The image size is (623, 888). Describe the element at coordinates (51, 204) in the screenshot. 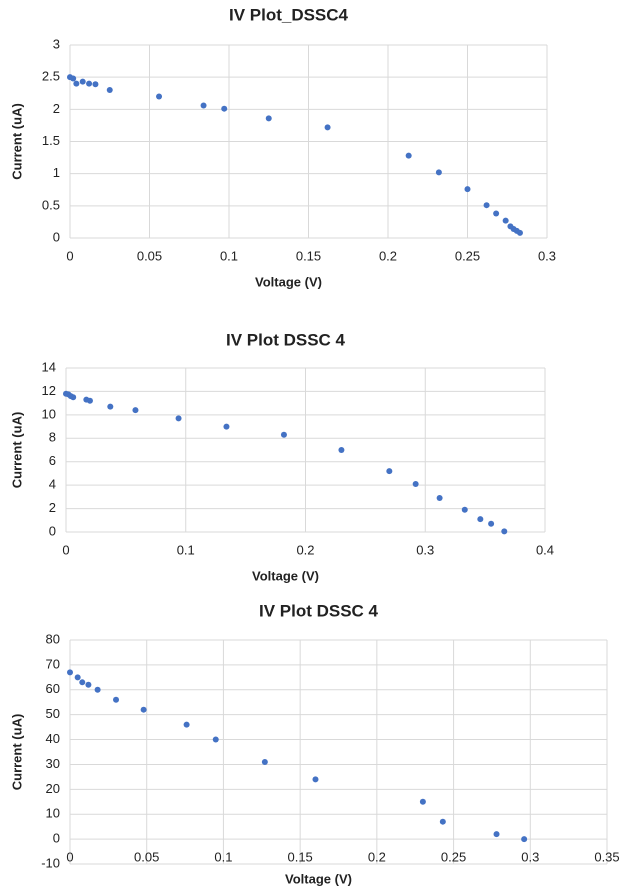

I see `y-tick-label: 0.5` at that location.